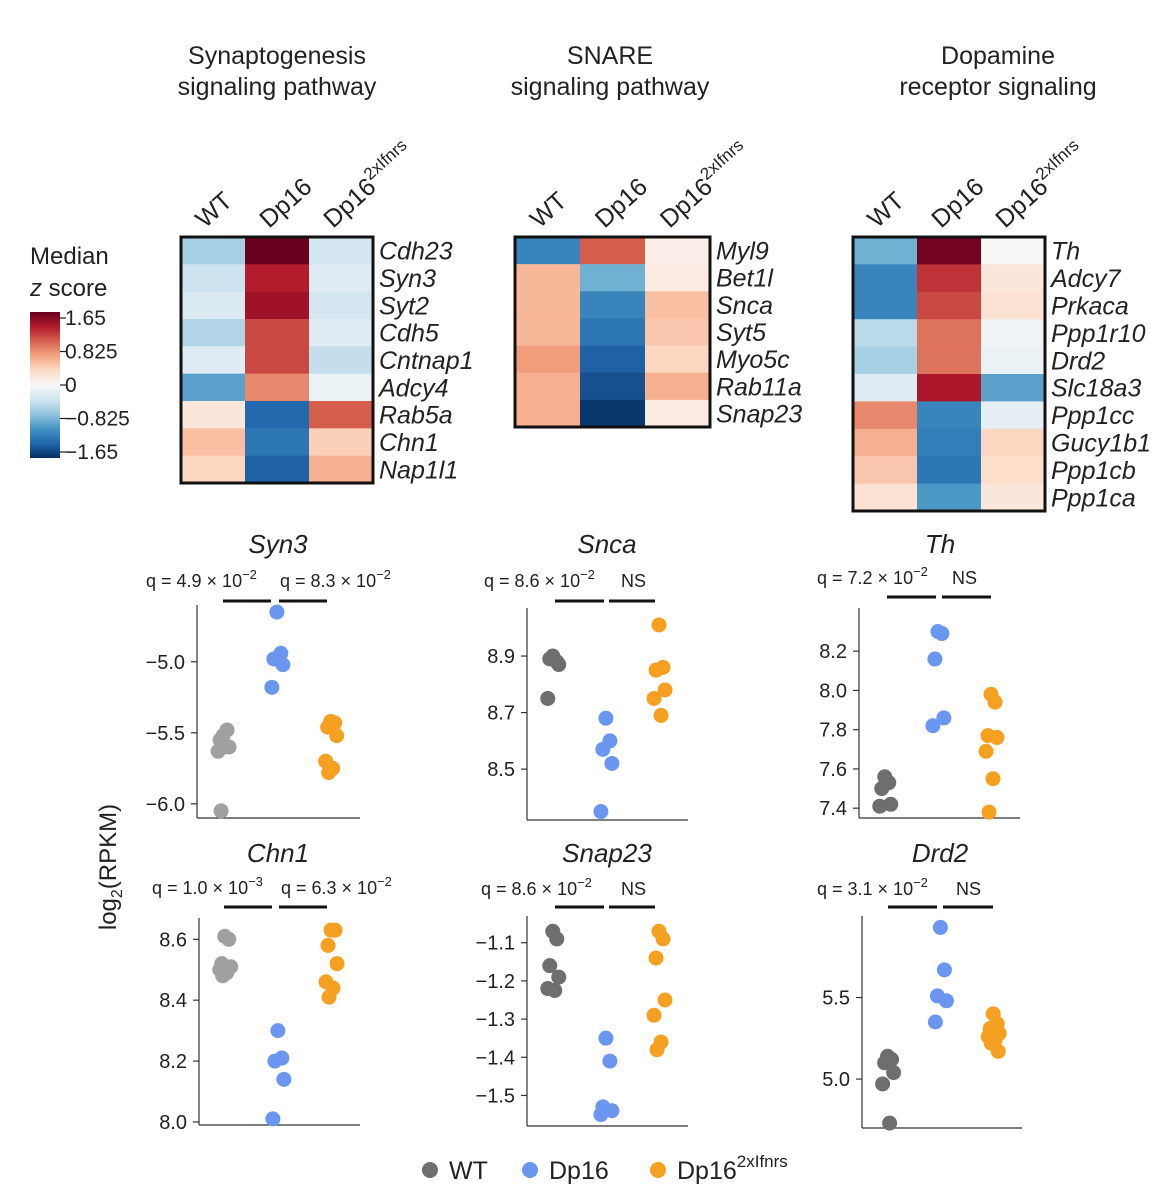  What do you see at coordinates (117, 893) in the screenshot?
I see `y-axis-label-sub: 2` at bounding box center [117, 893].